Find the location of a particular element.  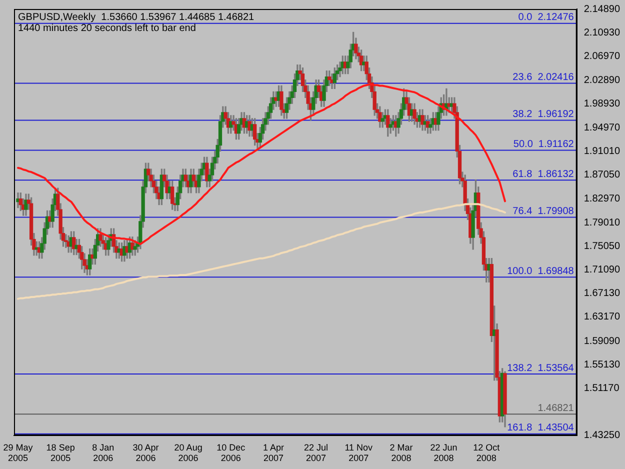

chart-title: GBPUSD,Weekly 1.53660 1.53967 1.44685 1.46821 is located at coordinates (136, 17).